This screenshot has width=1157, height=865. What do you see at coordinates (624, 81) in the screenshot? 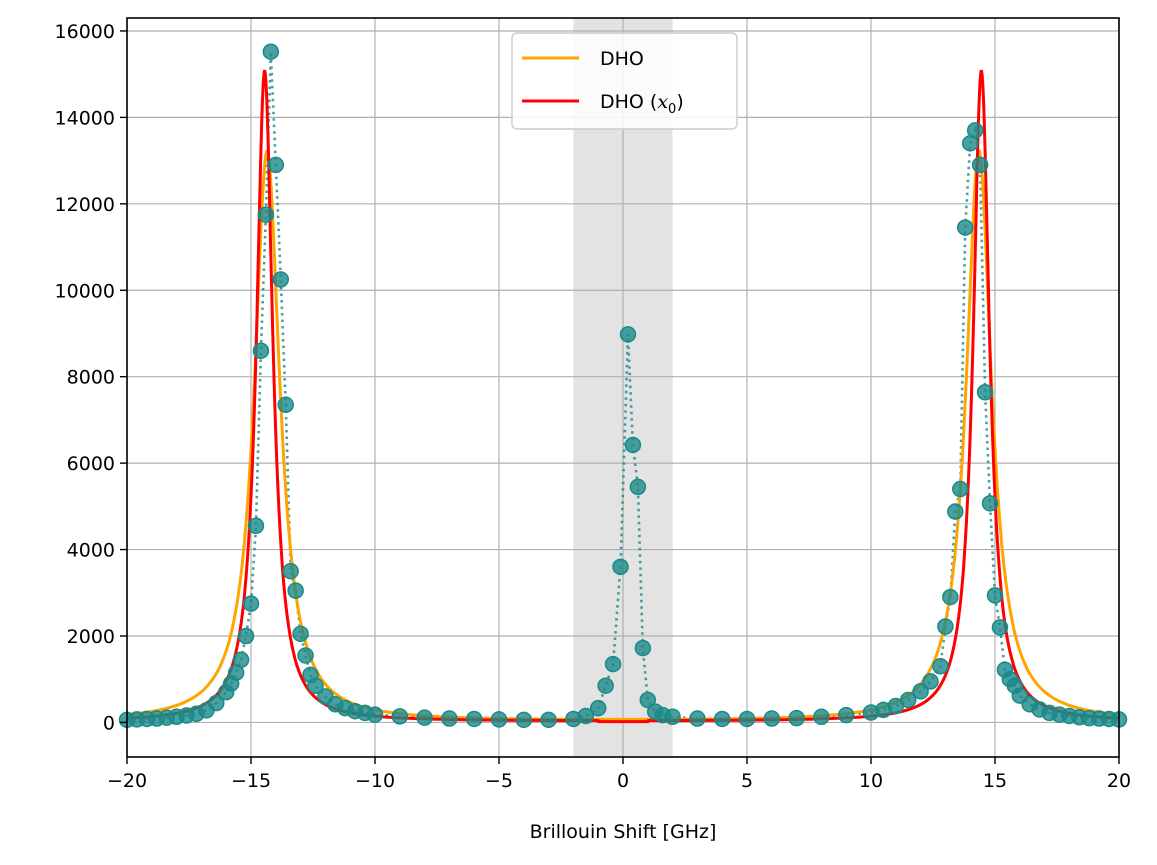
I see `legend: DHO DHO (x0)` at bounding box center [624, 81].